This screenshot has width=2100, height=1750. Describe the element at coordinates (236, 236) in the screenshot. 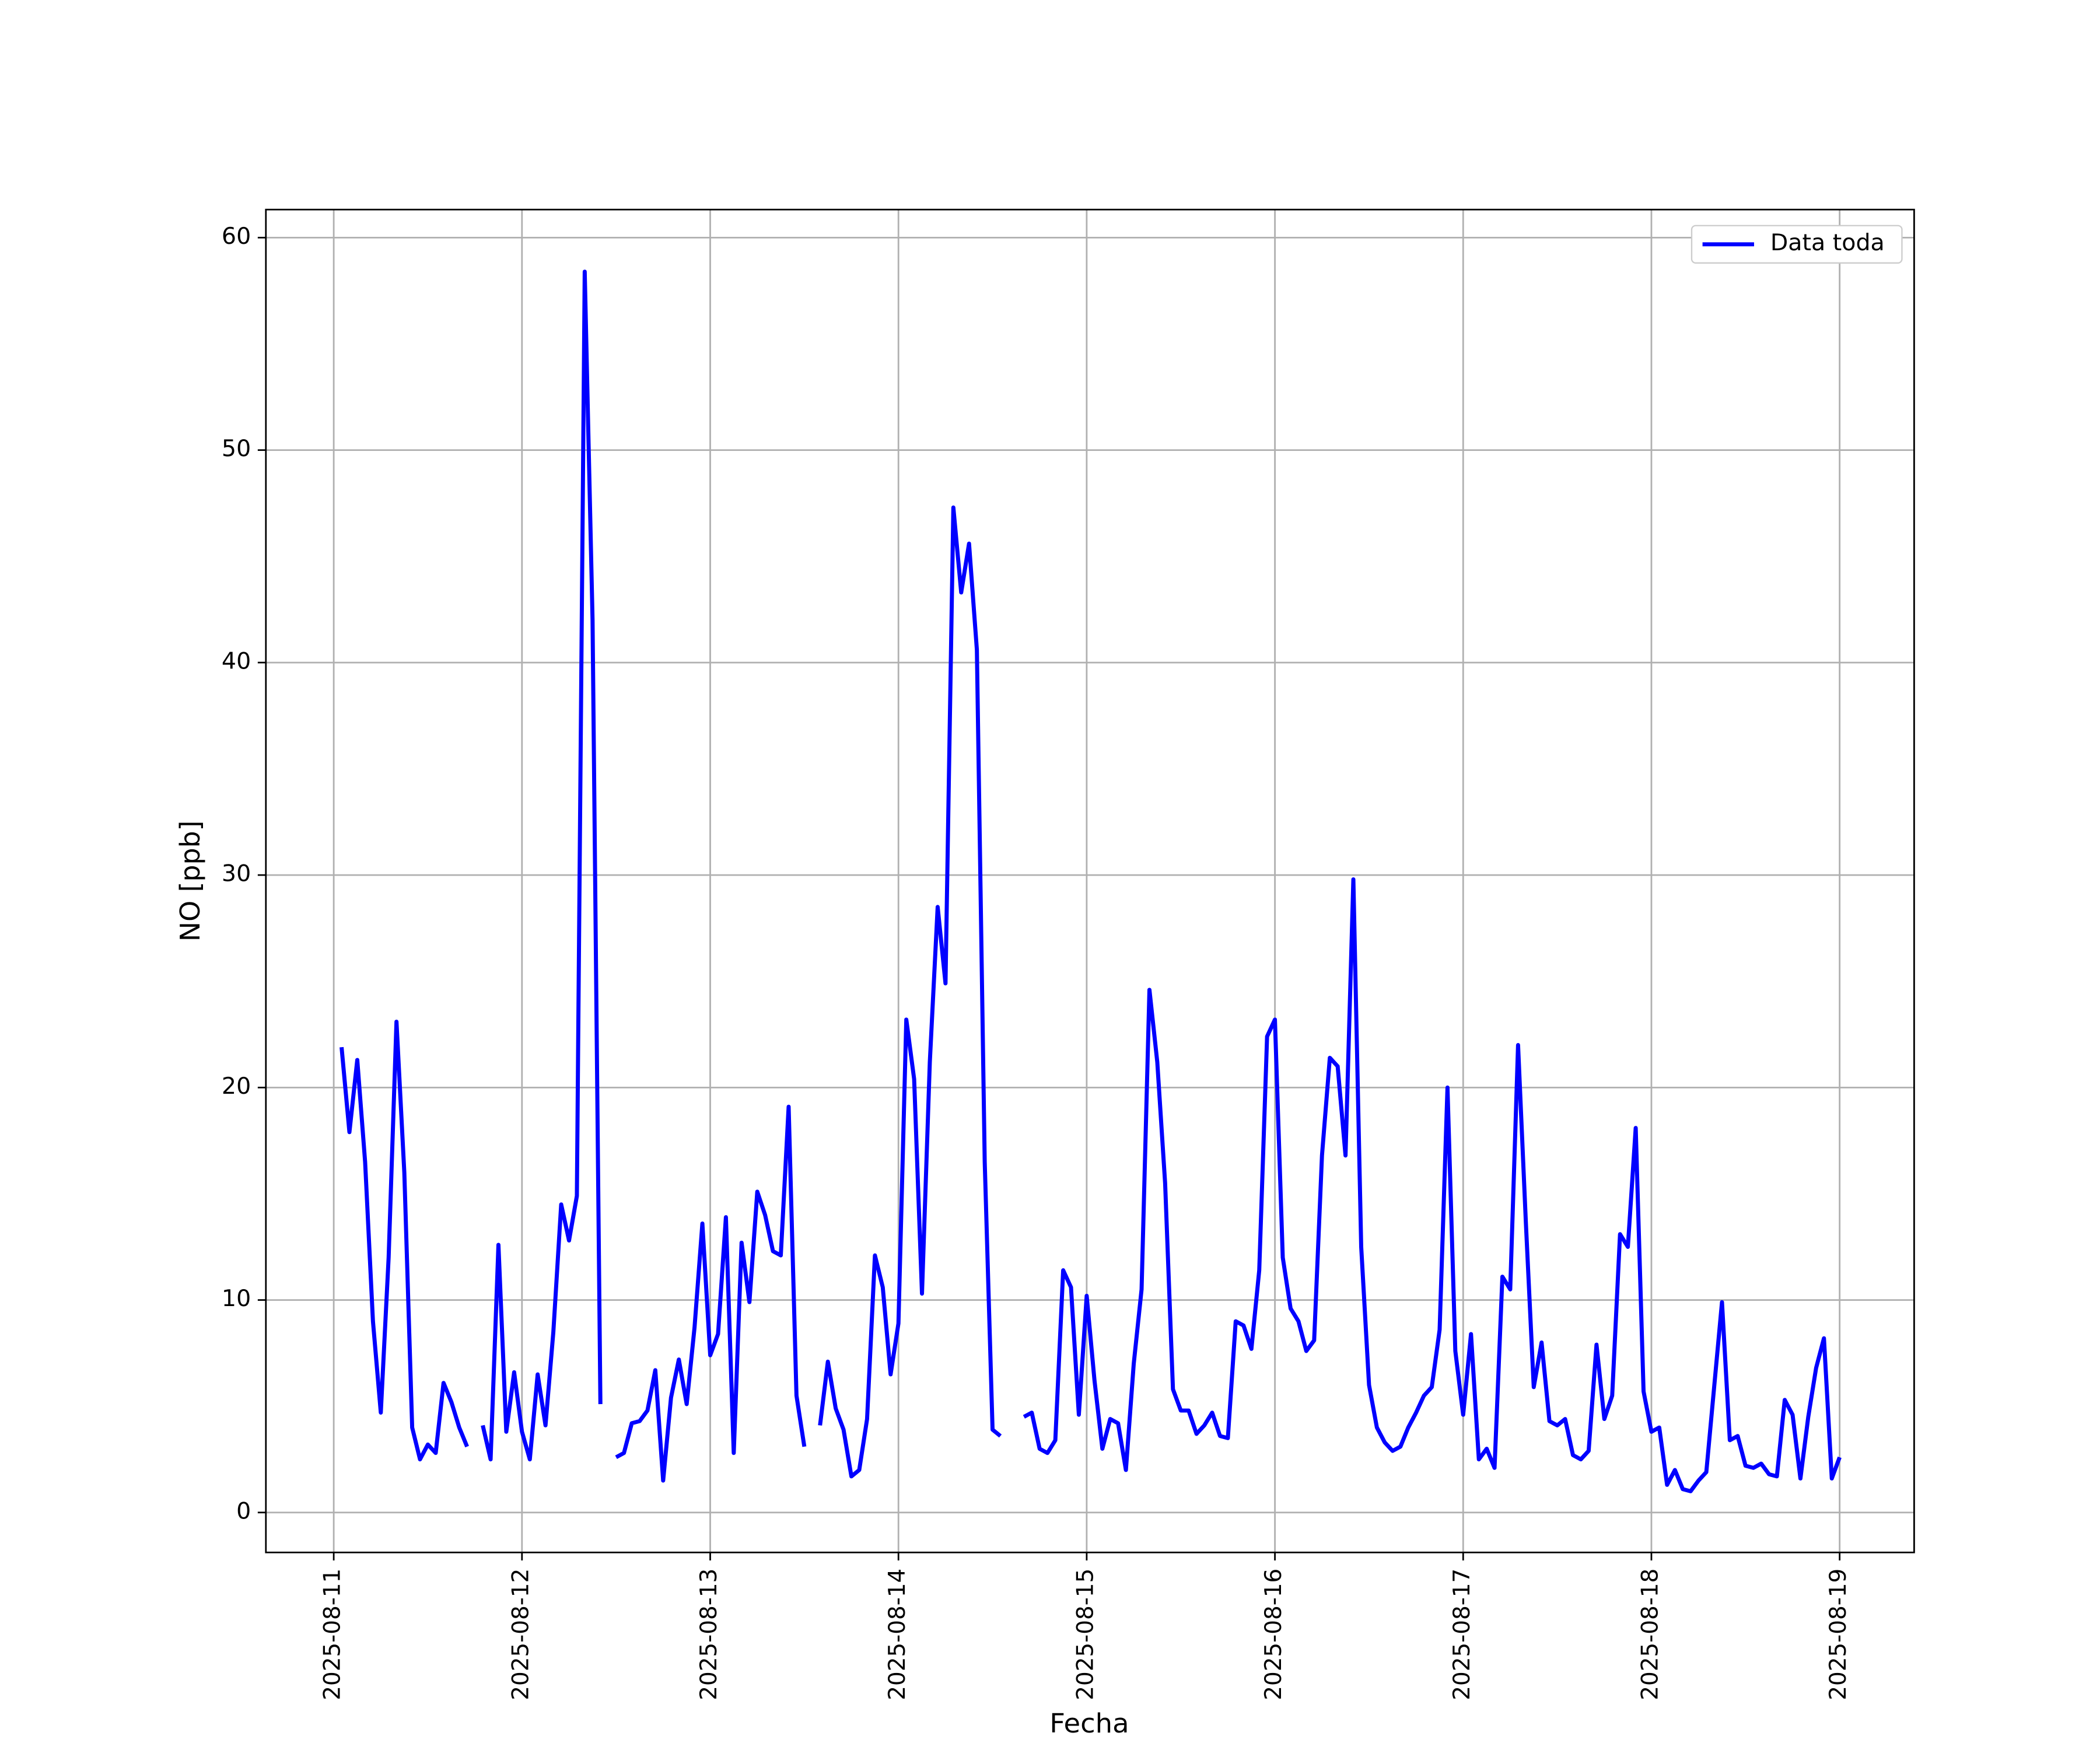

I see `y-tick-label: 60` at that location.